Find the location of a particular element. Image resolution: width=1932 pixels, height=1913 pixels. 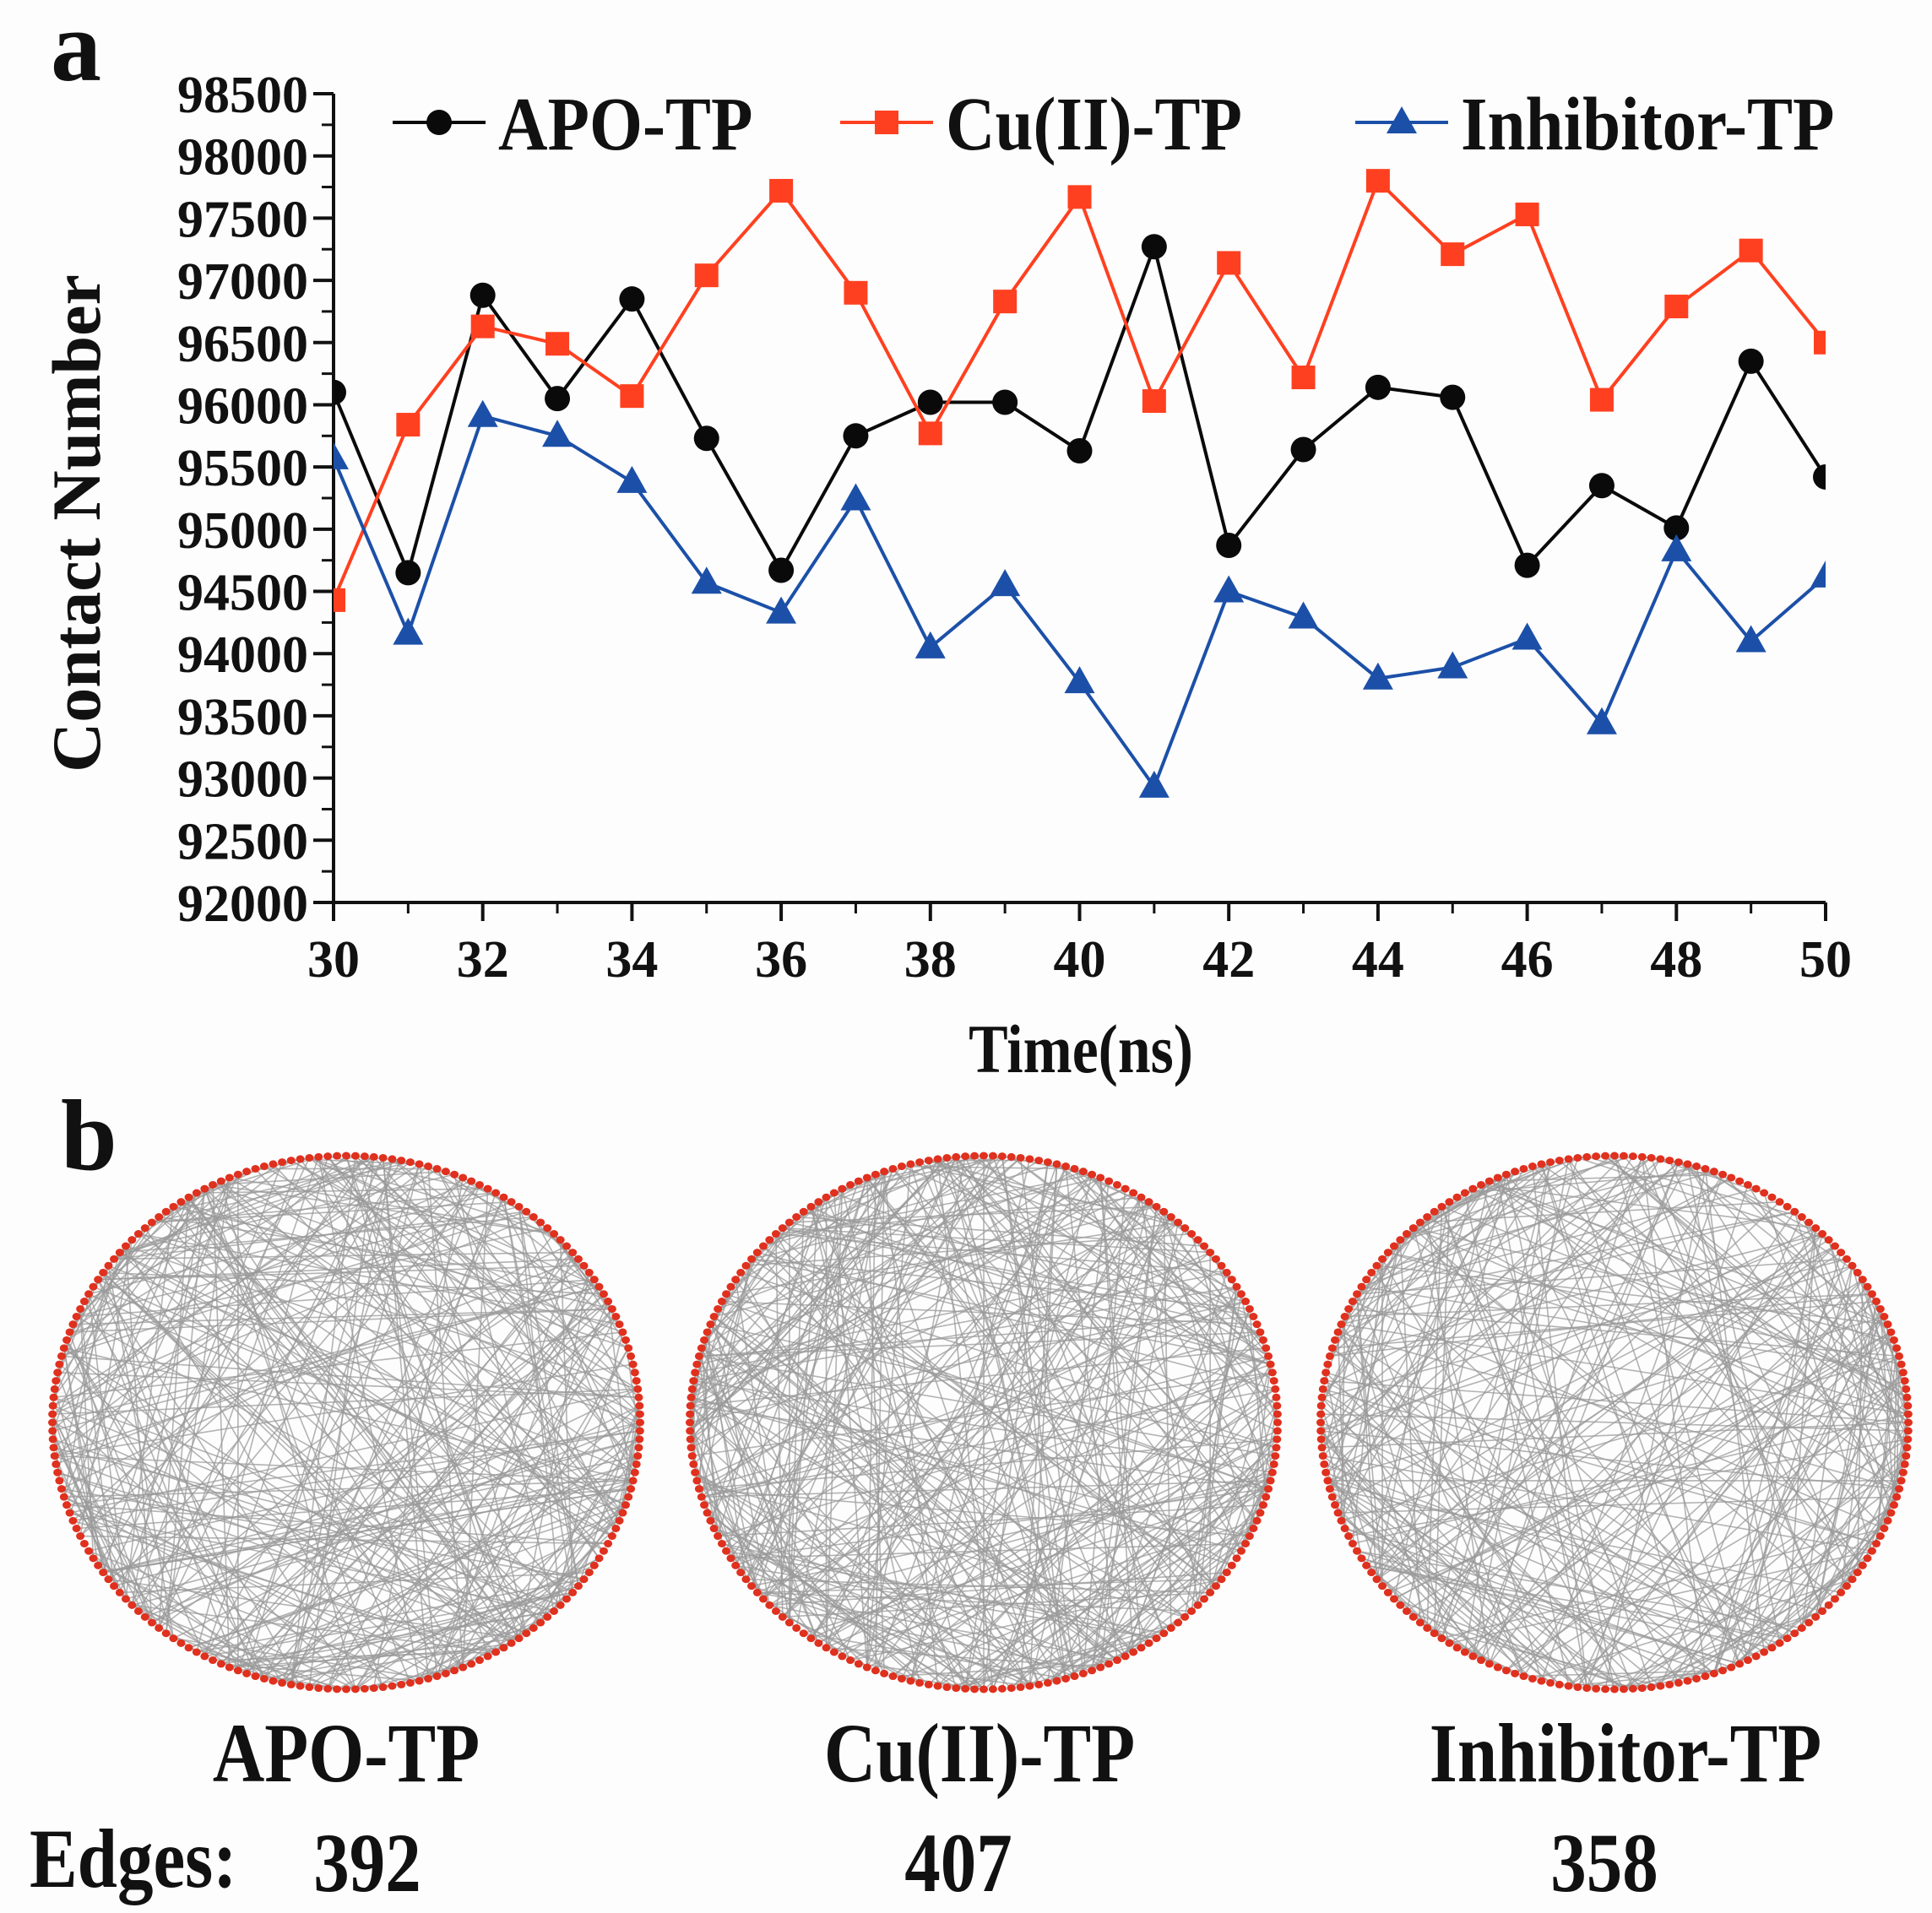

x-tick-label: 36 is located at coordinates (781, 960).